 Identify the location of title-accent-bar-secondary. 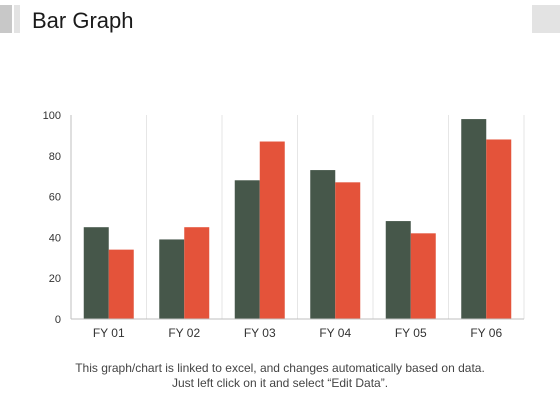
(17, 19).